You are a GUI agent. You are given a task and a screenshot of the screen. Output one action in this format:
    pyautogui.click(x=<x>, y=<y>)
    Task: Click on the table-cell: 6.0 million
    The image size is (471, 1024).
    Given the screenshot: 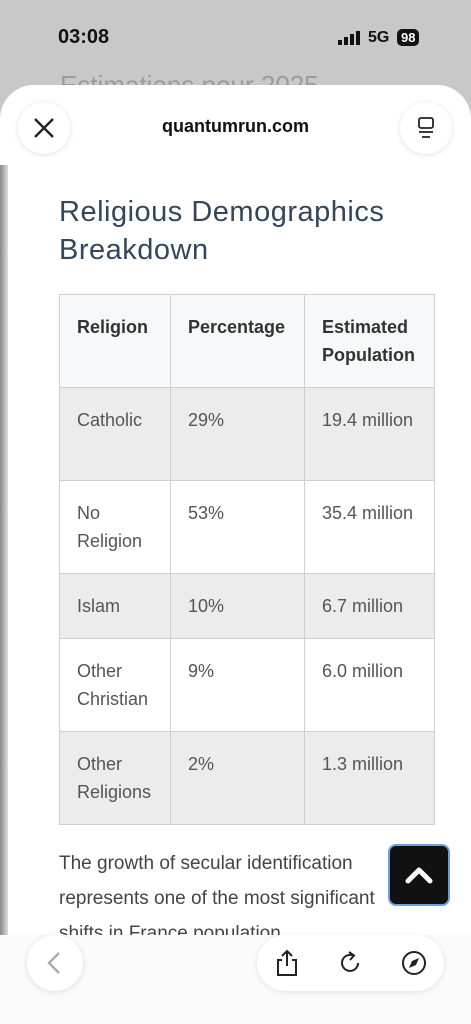 What is the action you would take?
    pyautogui.click(x=369, y=685)
    